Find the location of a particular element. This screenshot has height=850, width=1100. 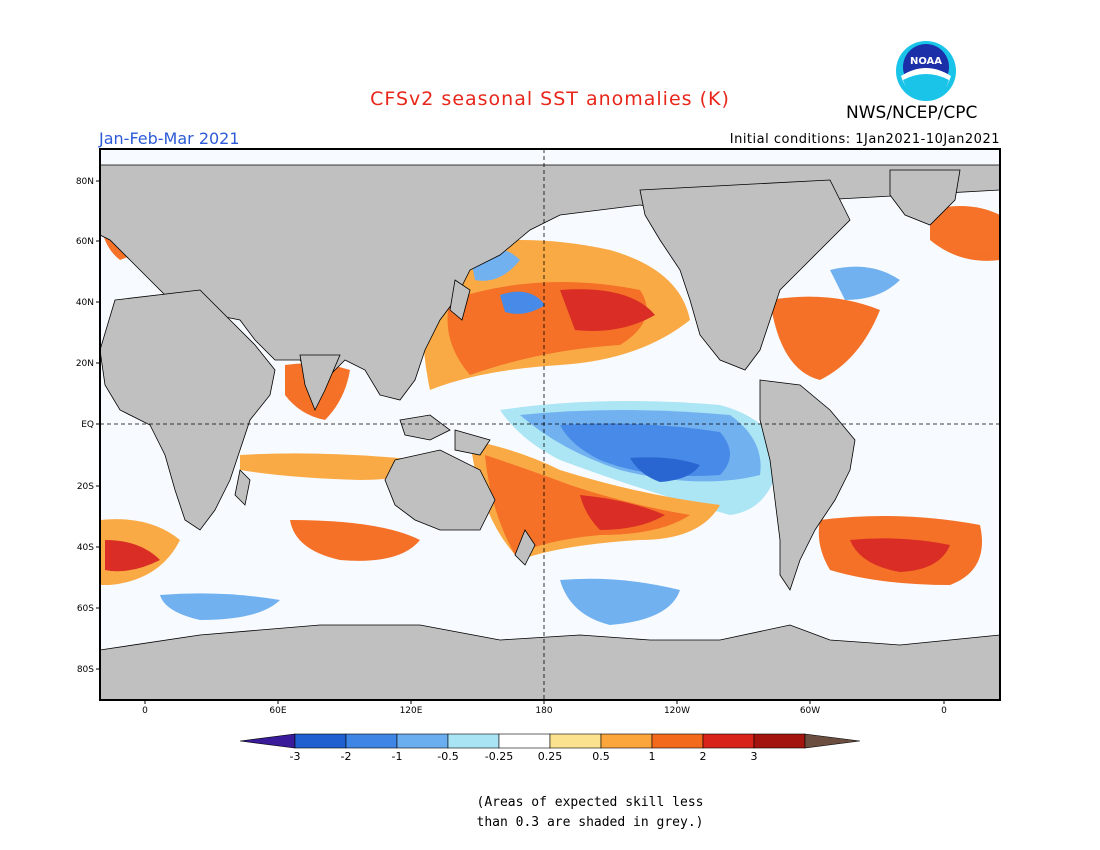

colorbar-tick-label: 0.5 is located at coordinates (601, 756).